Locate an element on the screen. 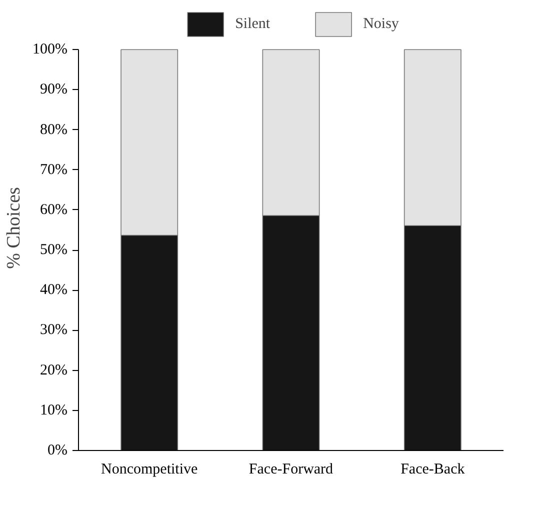 Image resolution: width=539 pixels, height=505 pixels. y-tick-label: 30% is located at coordinates (54, 330).